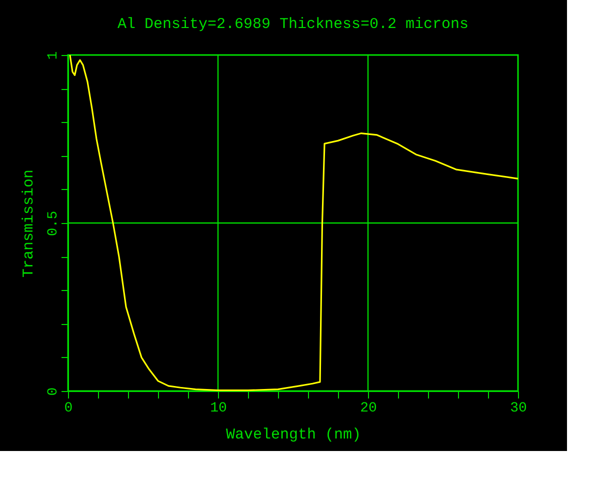 Image resolution: width=596 pixels, height=485 pixels. What do you see at coordinates (518, 408) in the screenshot?
I see `x-tick-label: 30` at bounding box center [518, 408].